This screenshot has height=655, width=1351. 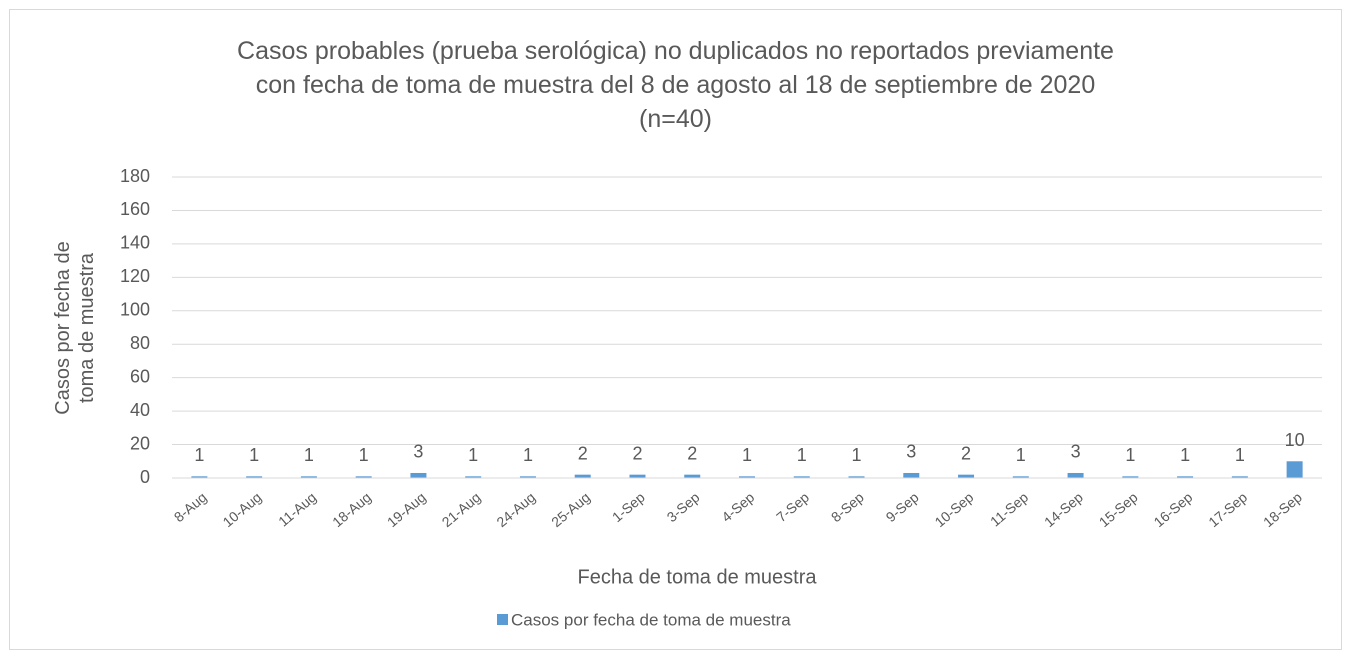 I want to click on y-tick-label: 0, so click(x=145, y=477).